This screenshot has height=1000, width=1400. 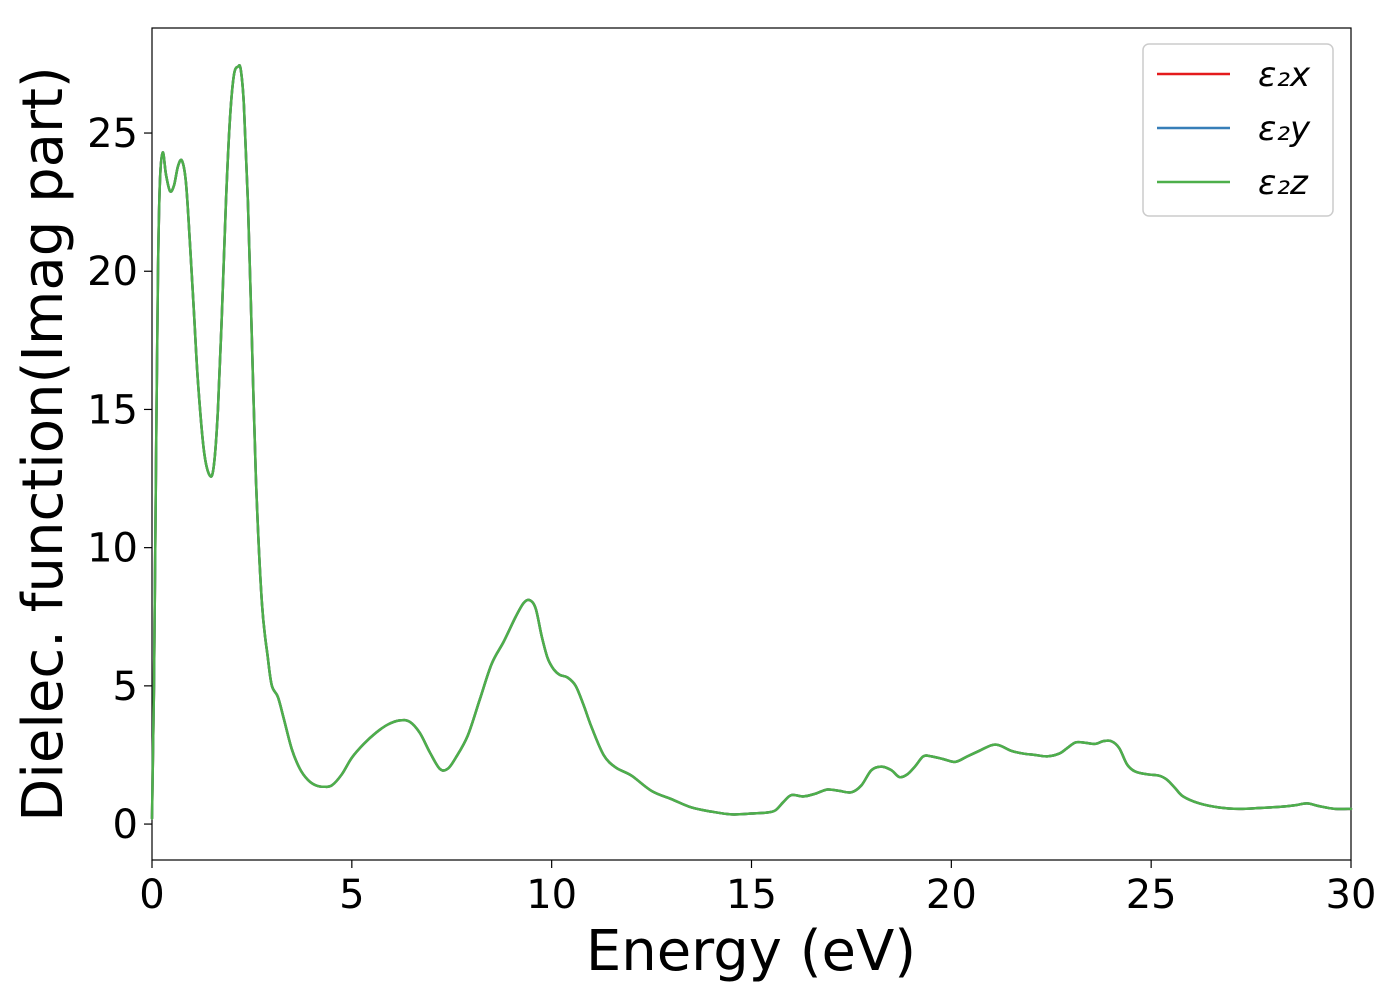 What do you see at coordinates (751, 951) in the screenshot?
I see `x-axis-title: Energy (eV)` at bounding box center [751, 951].